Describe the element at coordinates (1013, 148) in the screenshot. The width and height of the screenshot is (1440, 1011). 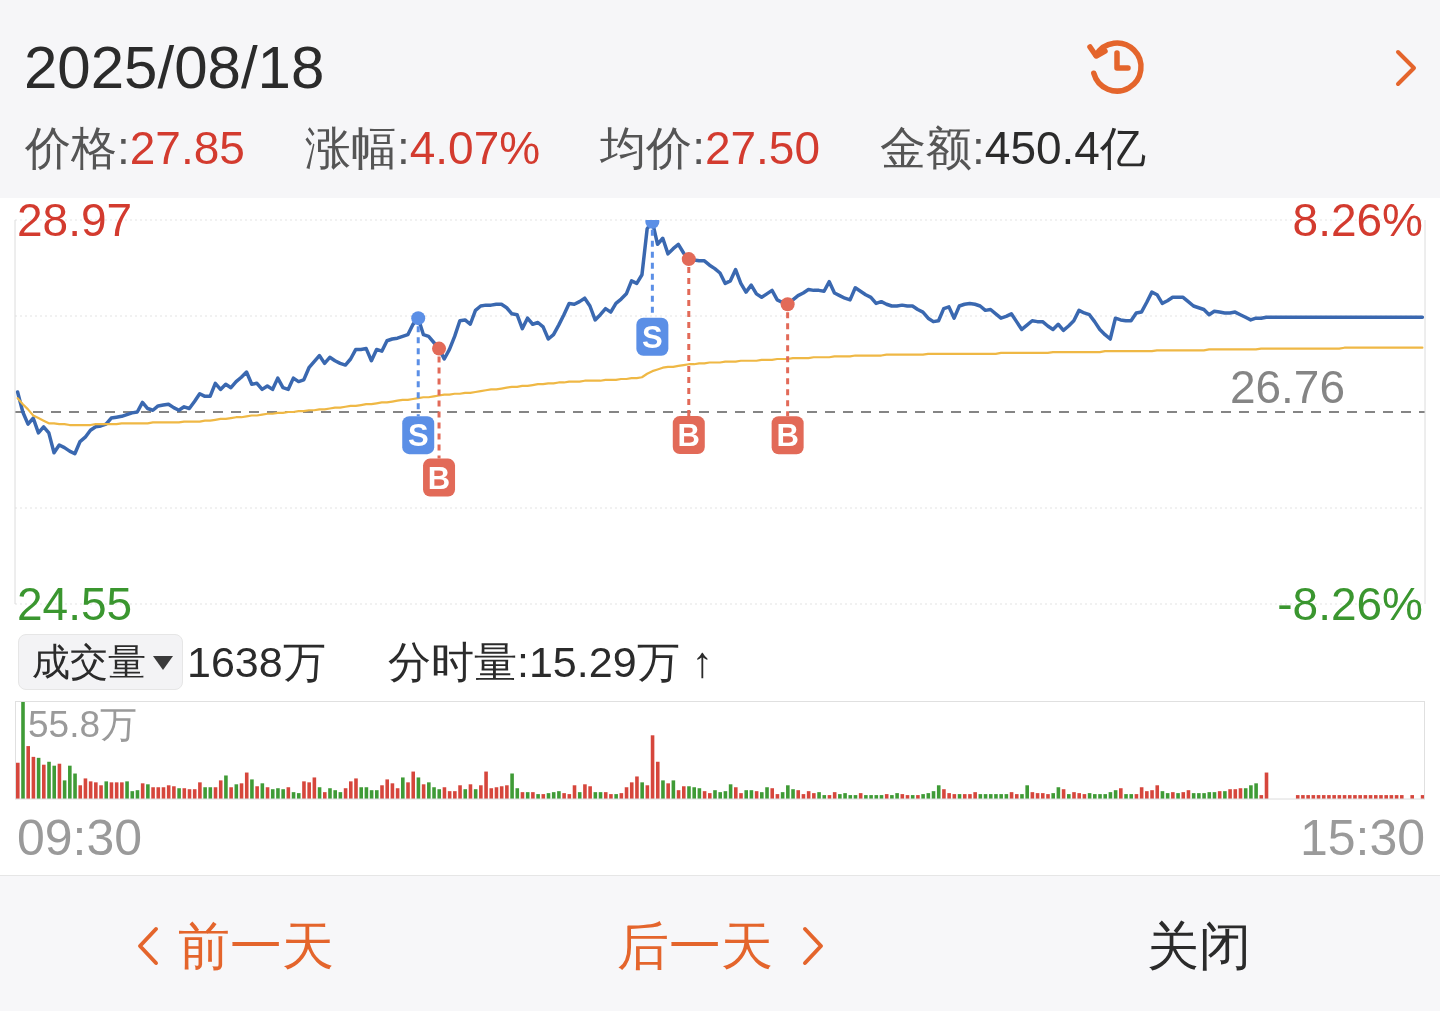
I see `text: 金额:450.4亿` at that location.